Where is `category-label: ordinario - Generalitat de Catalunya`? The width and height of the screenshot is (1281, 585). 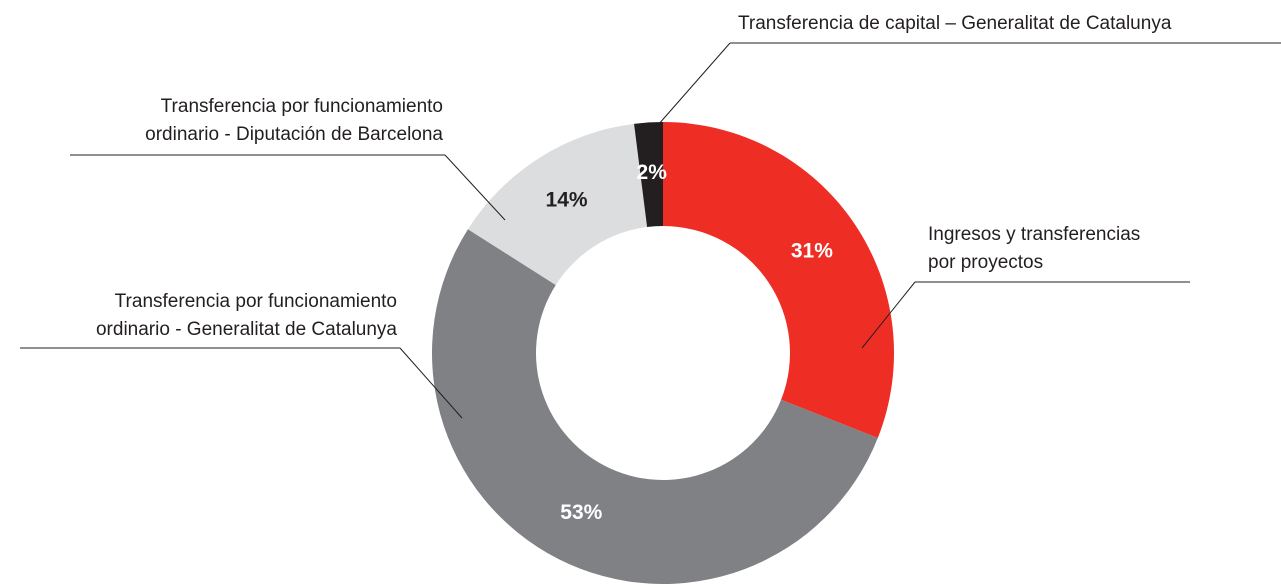 category-label: ordinario - Generalitat de Catalunya is located at coordinates (246, 329).